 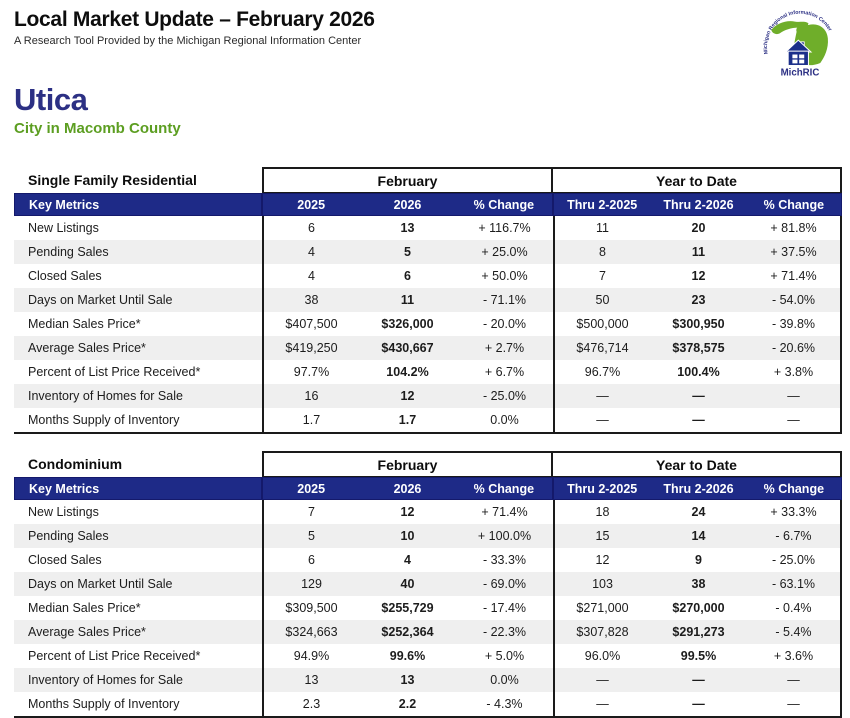 I want to click on value-cell: - 71.1%, so click(x=504, y=300).